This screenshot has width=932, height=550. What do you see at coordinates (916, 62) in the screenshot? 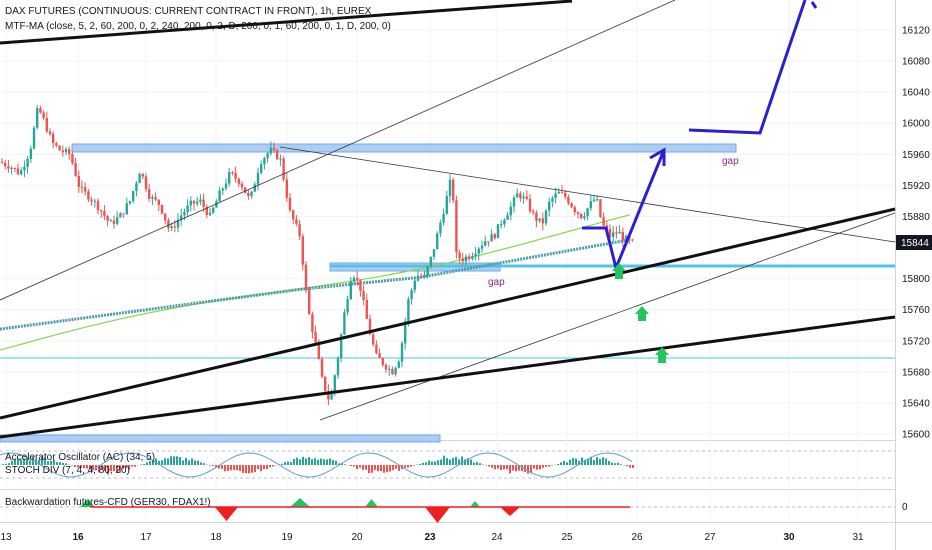
I see `y-tick-label: 16080` at bounding box center [916, 62].